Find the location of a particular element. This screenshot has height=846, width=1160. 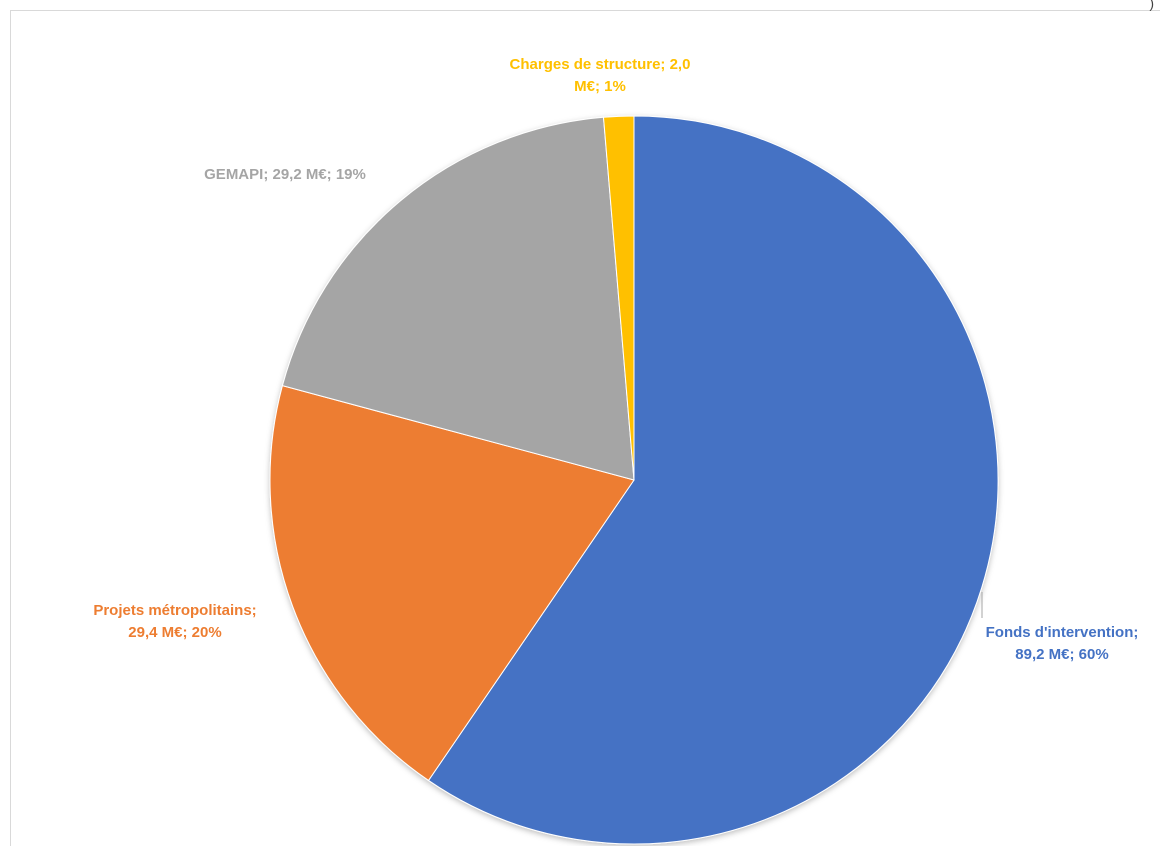

data-label-gemapi: GEMAPI; 29,2 M€; 19% is located at coordinates (285, 175).